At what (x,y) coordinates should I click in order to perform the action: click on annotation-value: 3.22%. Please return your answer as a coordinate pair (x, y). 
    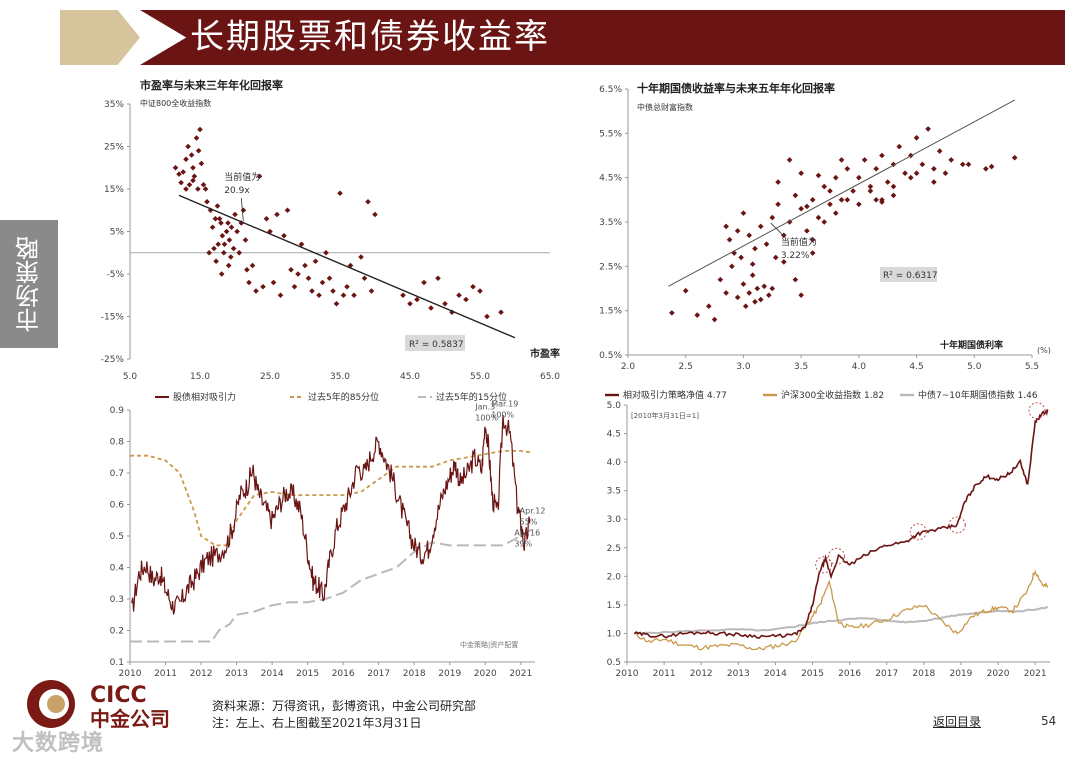
    Looking at the image, I should click on (795, 256).